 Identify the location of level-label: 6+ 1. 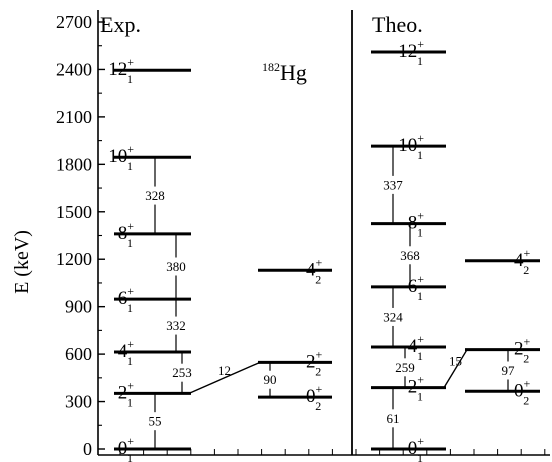
(416, 287).